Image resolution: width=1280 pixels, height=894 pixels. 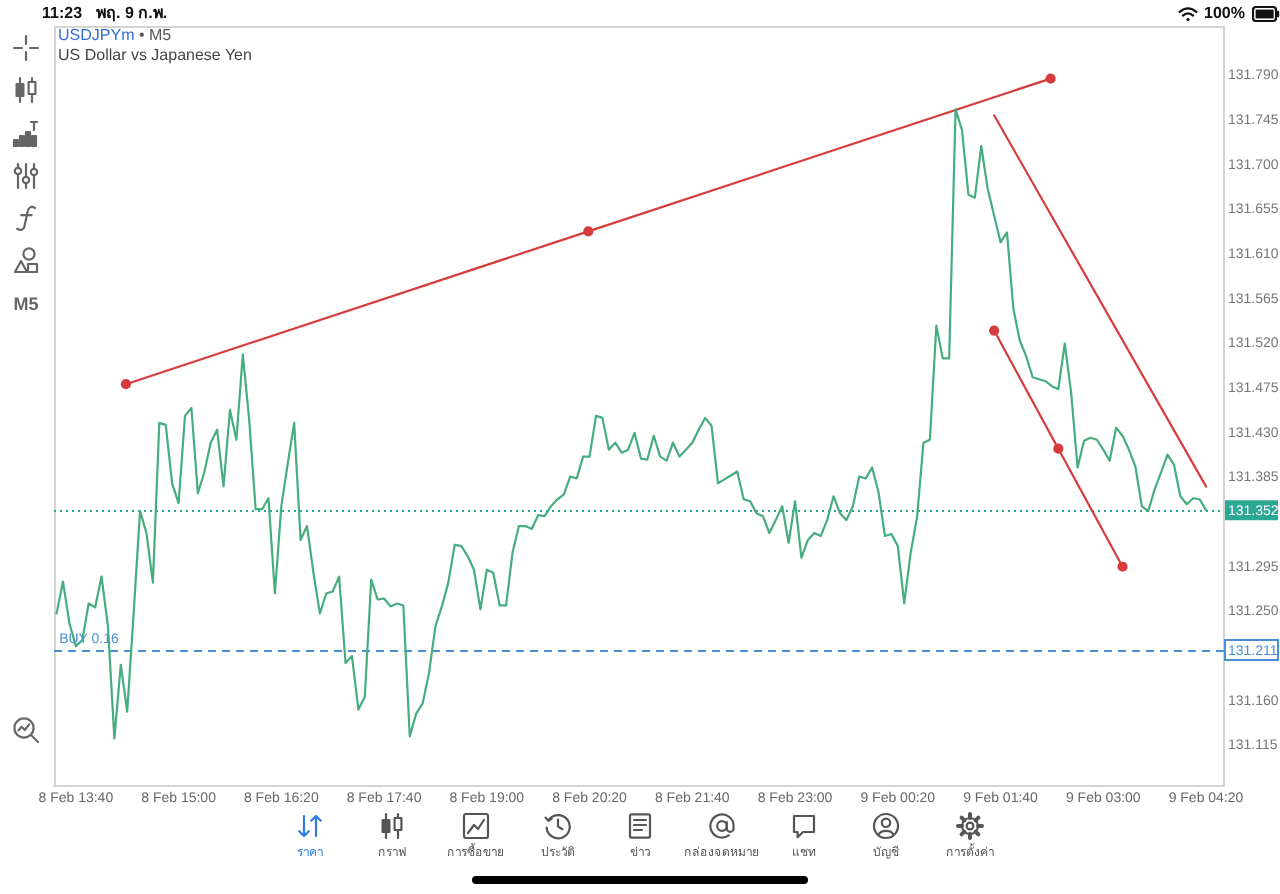 I want to click on chart-title: USDJPYm • M5, so click(x=115, y=35).